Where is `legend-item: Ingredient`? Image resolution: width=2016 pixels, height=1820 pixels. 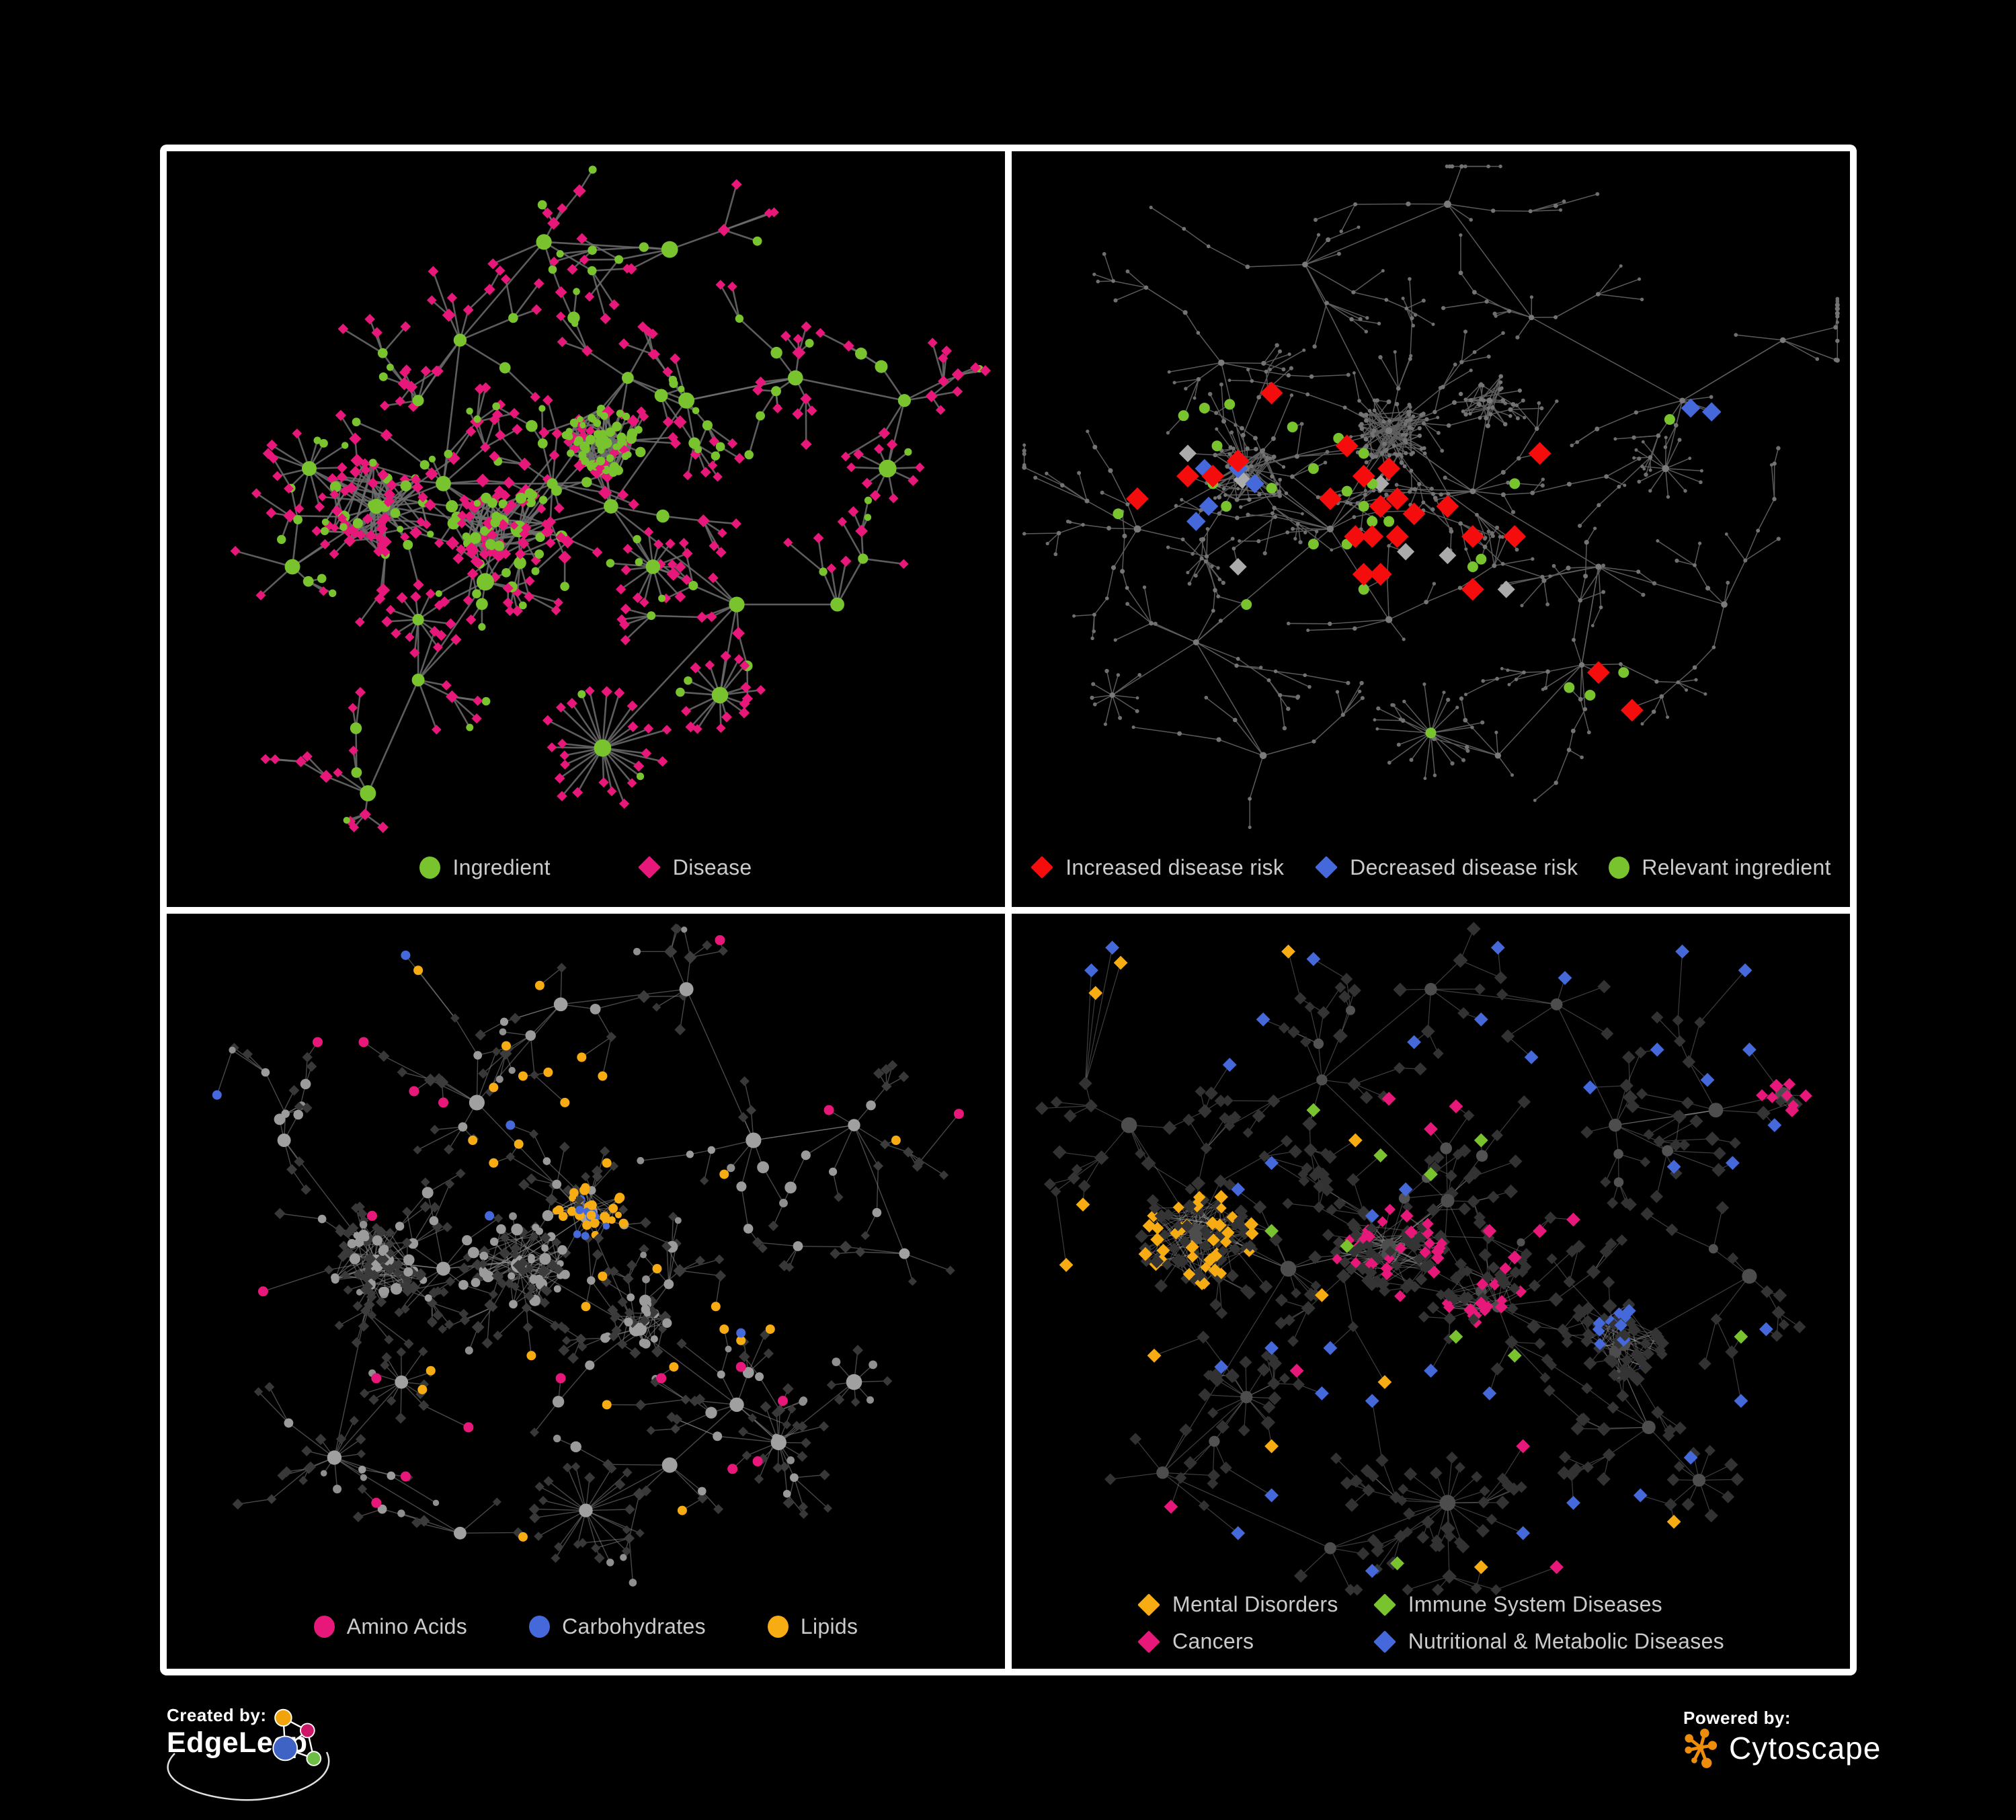 legend-item: Ingredient is located at coordinates (484, 867).